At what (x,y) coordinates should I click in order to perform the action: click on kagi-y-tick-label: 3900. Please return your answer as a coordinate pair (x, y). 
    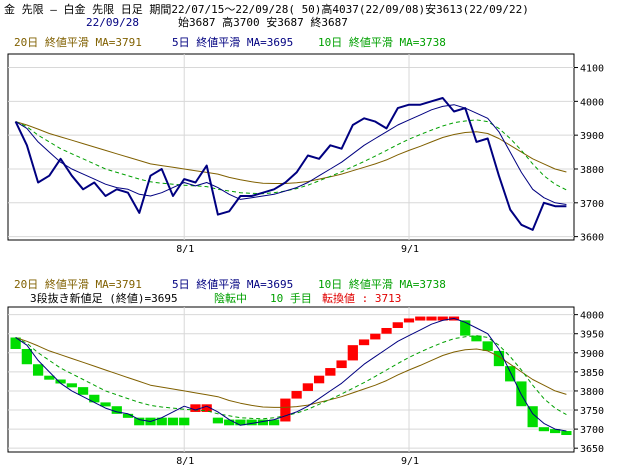
    Looking at the image, I should click on (592, 354).